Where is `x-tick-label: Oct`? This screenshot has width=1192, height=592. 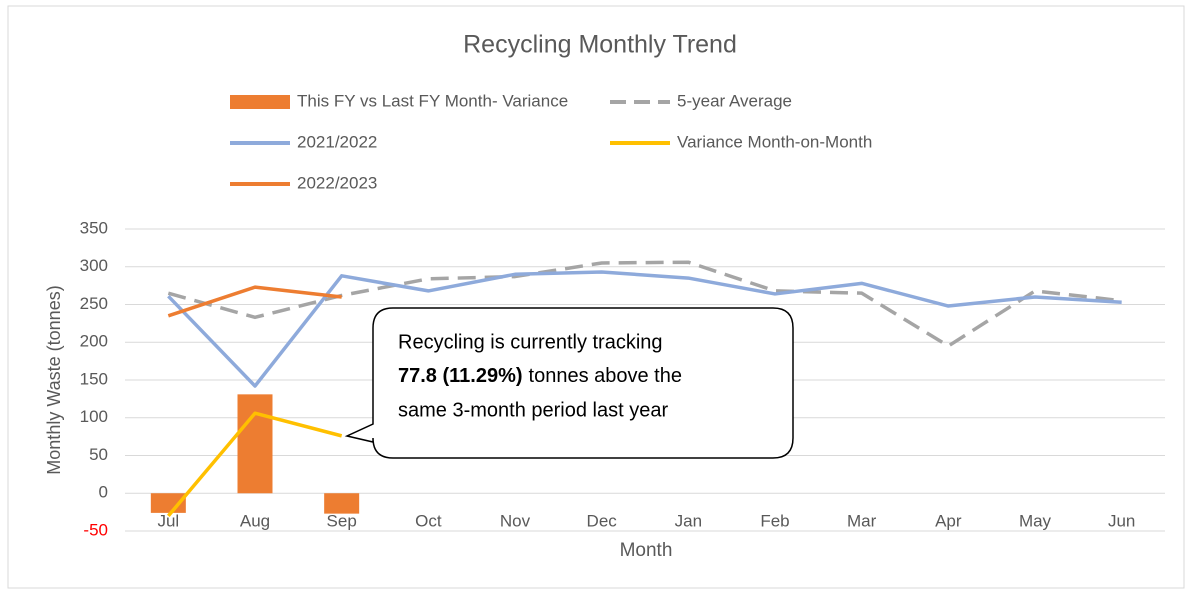
x-tick-label: Oct is located at coordinates (428, 520).